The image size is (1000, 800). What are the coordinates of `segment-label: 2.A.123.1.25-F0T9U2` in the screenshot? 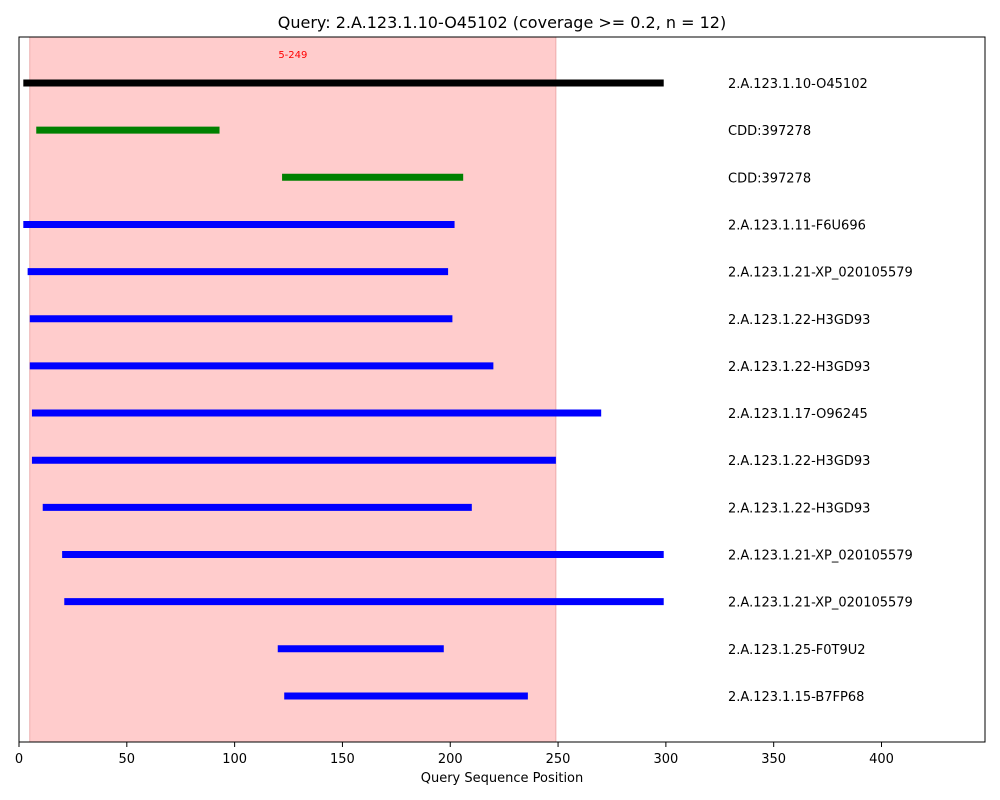 It's located at (797, 650).